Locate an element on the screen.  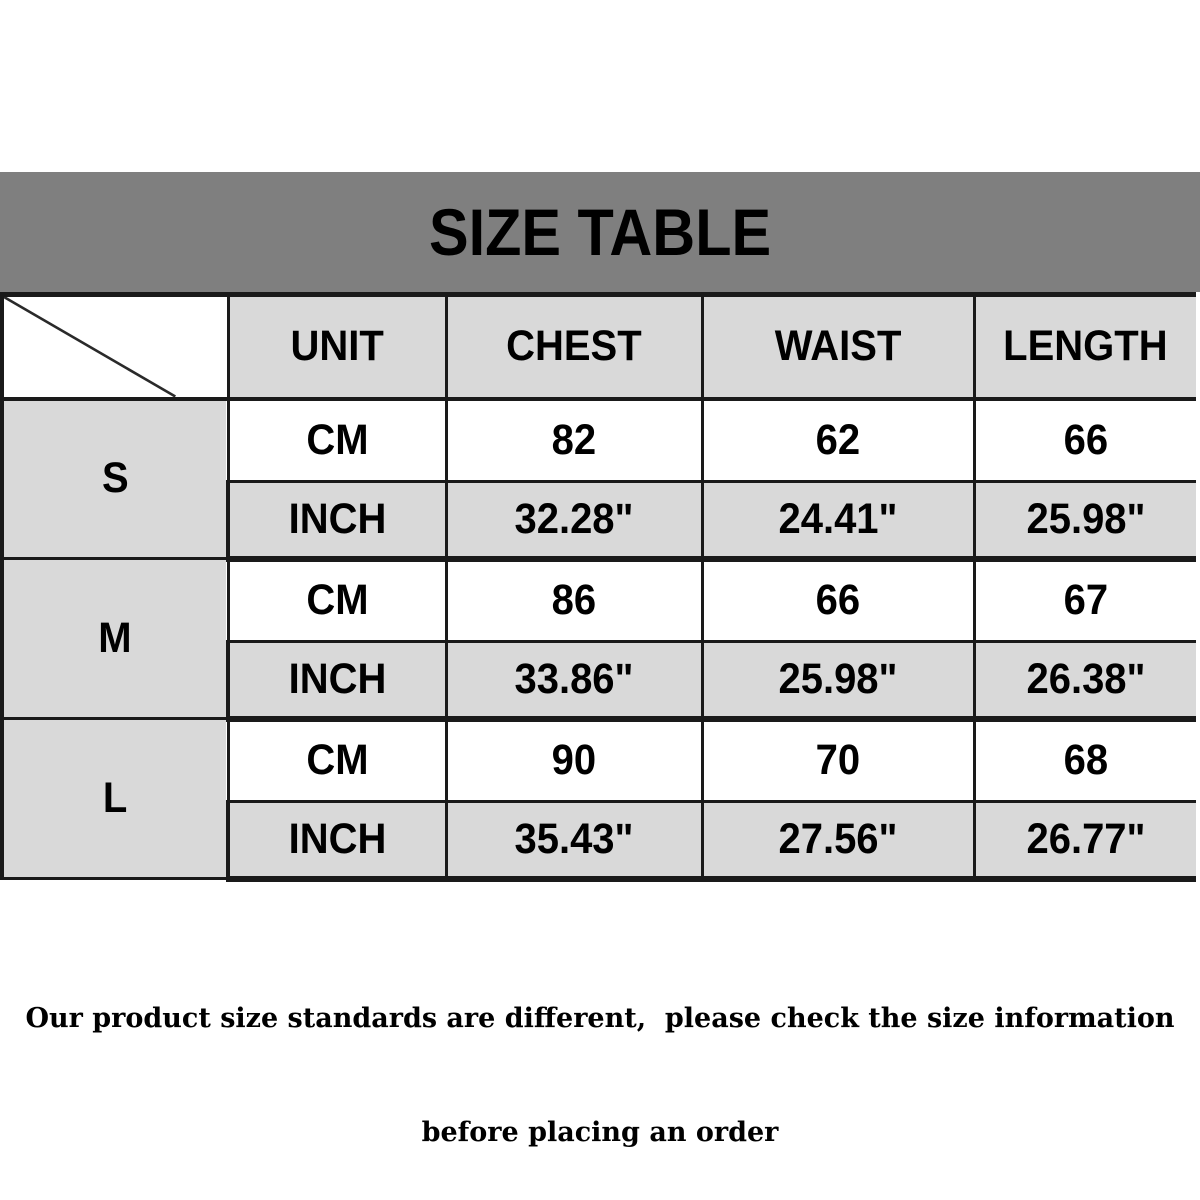
footer-note-line2: before placing an order is located at coordinates (600, 1132).